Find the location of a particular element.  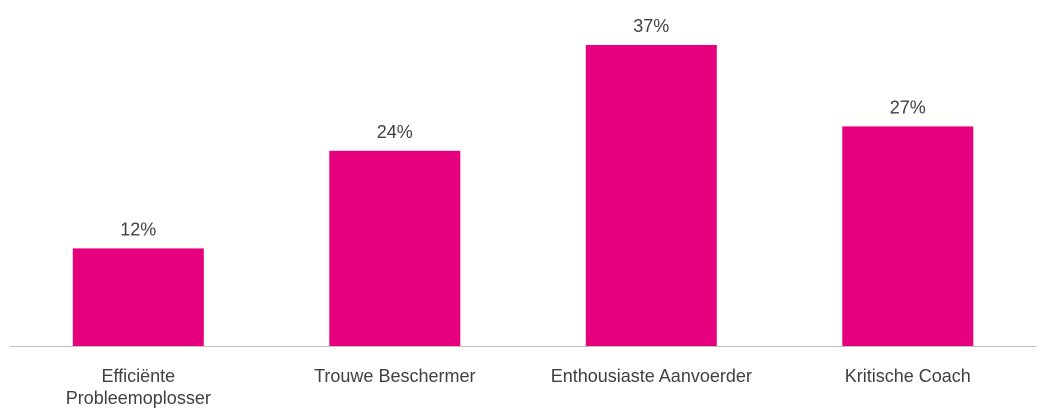

category-label-2: Trouwe Beschermer is located at coordinates (394, 376).